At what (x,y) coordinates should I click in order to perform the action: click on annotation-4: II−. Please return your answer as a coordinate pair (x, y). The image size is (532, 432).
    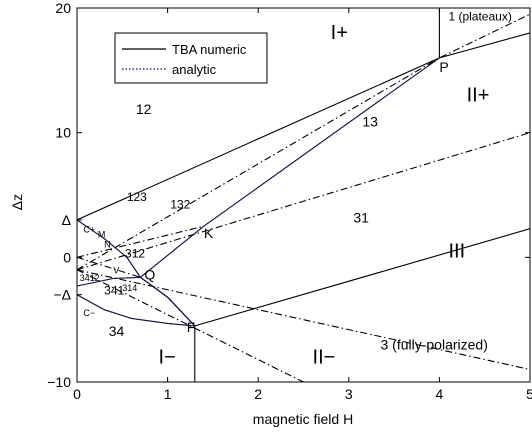
    Looking at the image, I should click on (324, 357).